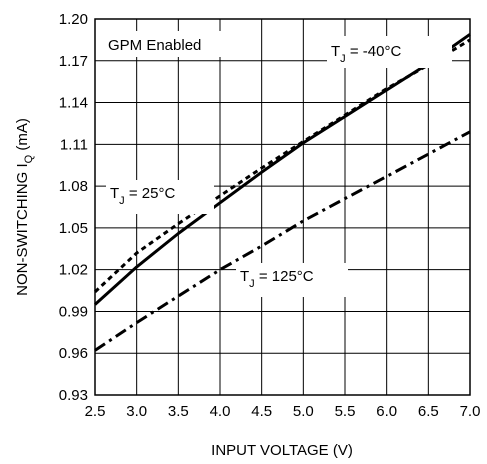  I want to click on tj-minus40-sub: J, so click(343, 59).